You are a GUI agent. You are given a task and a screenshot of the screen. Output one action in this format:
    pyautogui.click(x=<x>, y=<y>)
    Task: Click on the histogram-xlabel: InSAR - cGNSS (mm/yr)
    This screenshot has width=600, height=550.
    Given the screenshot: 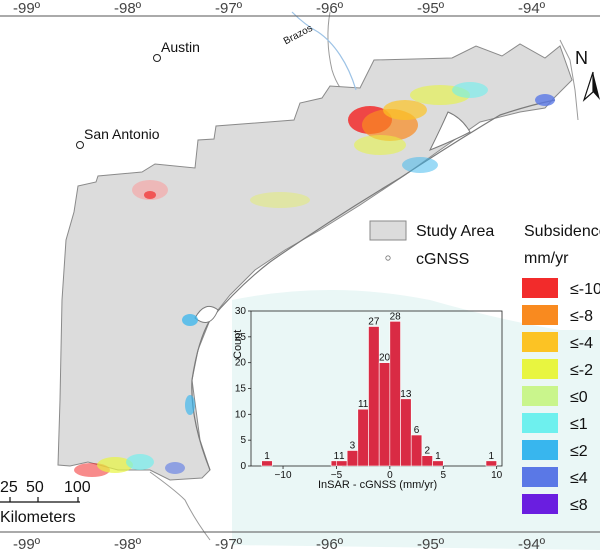 What is the action you would take?
    pyautogui.click(x=377, y=485)
    